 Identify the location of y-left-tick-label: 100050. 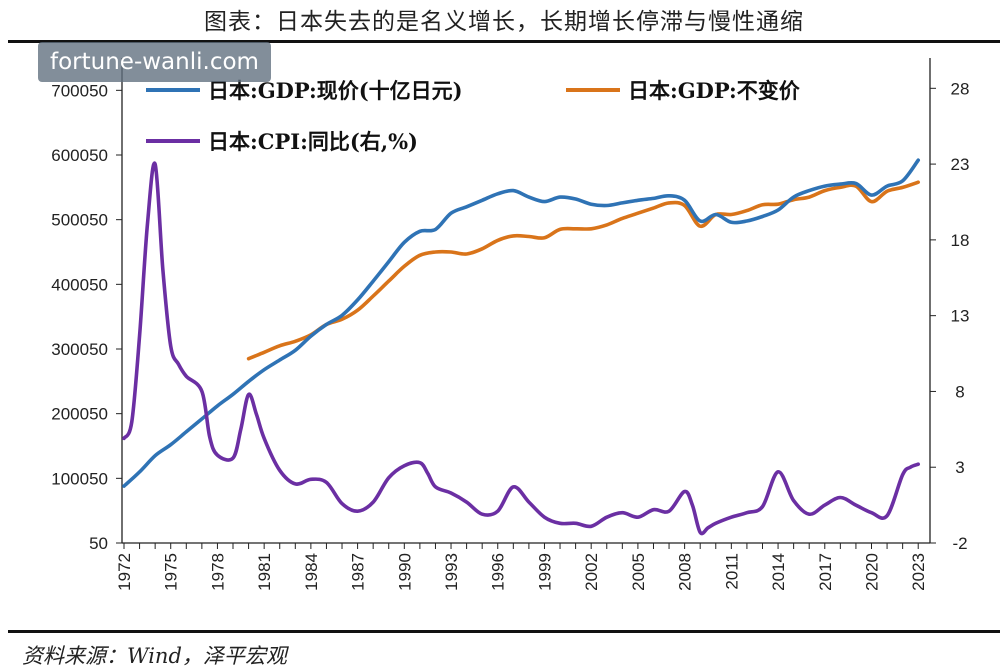
(79, 478).